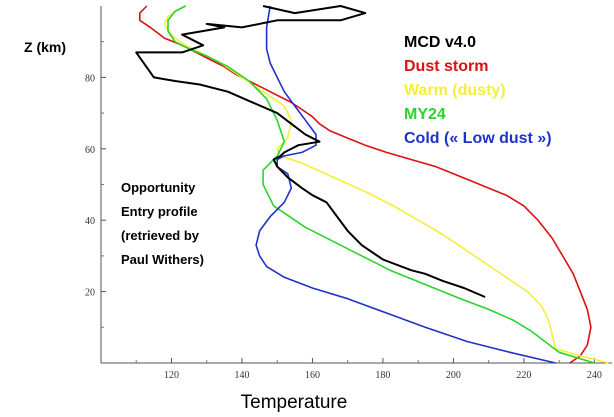 Image resolution: width=614 pixels, height=417 pixels. What do you see at coordinates (368, 369) in the screenshot?
I see `x-tick-group: 120 140 160 180 200 220 240` at bounding box center [368, 369].